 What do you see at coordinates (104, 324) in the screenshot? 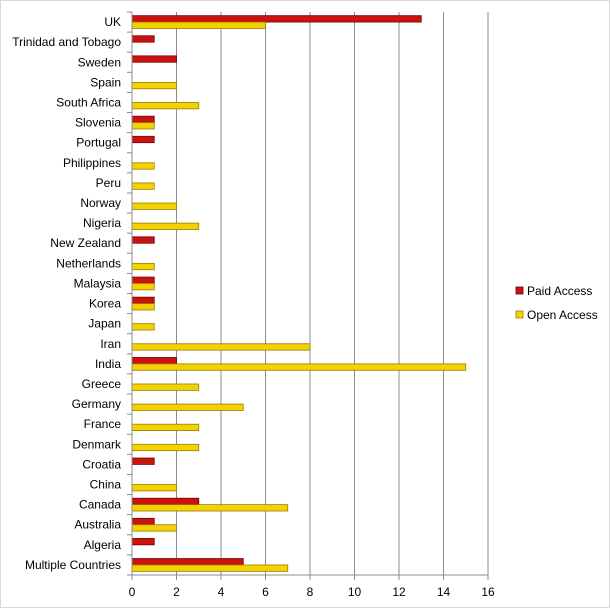
I see `category-label: Japan` at bounding box center [104, 324].